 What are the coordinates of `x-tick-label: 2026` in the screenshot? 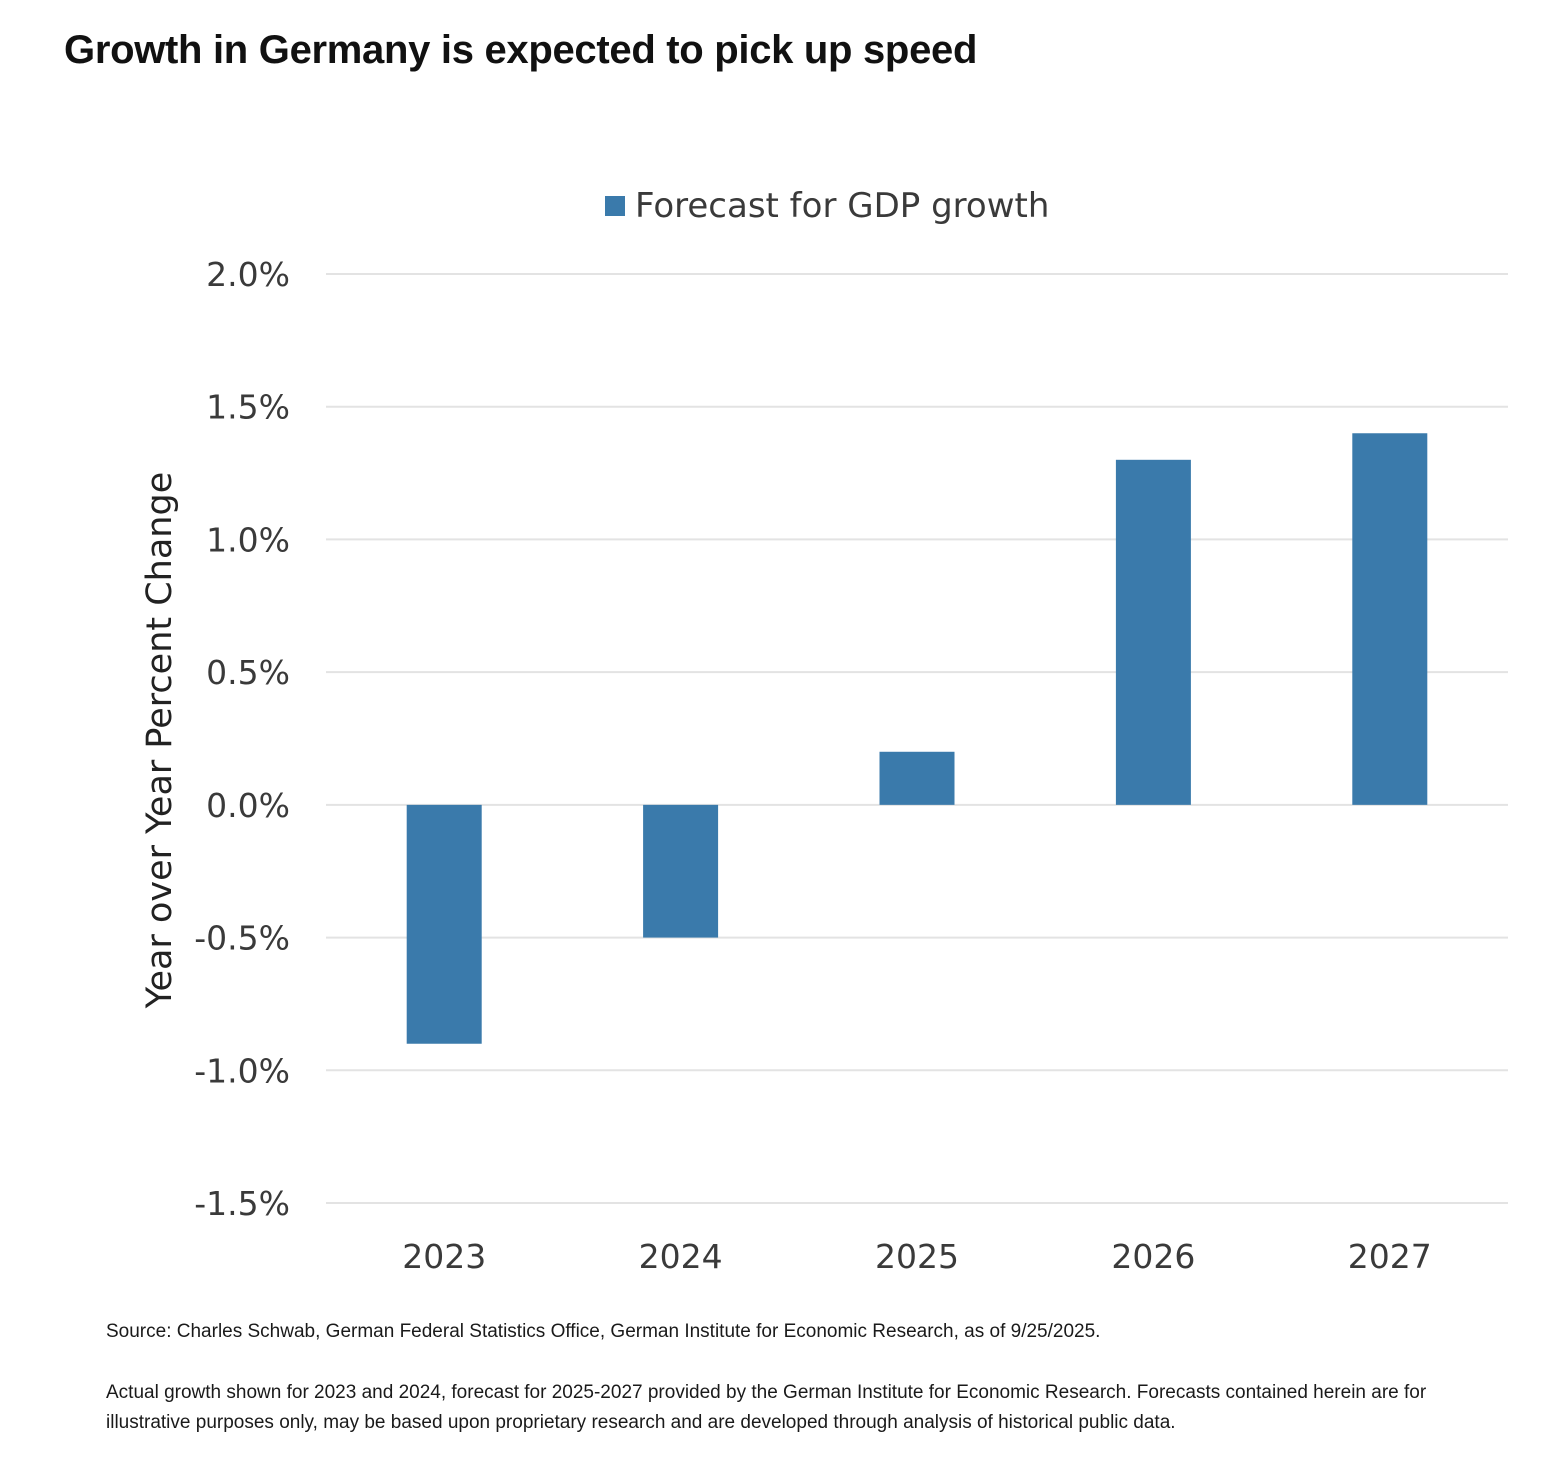 It's located at (1153, 1256).